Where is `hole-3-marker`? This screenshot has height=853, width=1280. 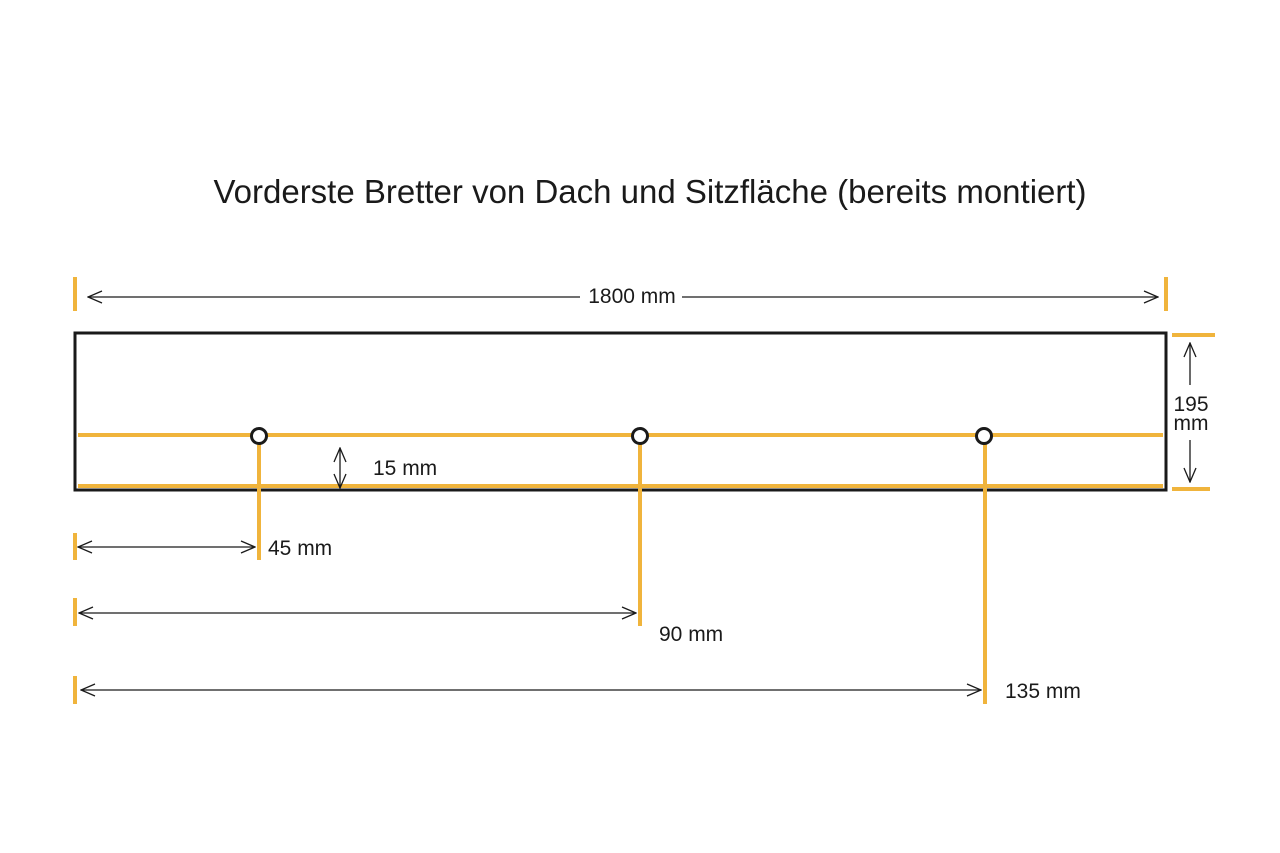
hole-3-marker is located at coordinates (984, 436).